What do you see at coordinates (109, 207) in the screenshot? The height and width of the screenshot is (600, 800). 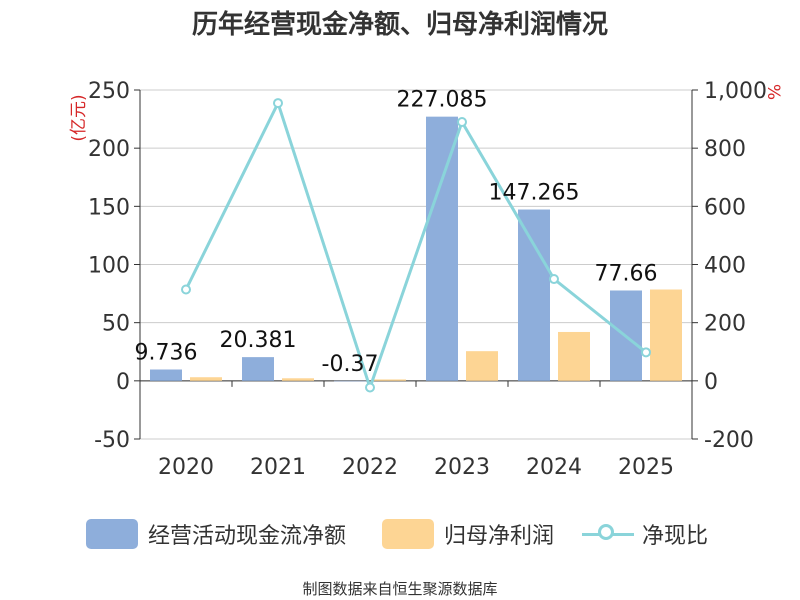 I see `left-tick-label: 150` at bounding box center [109, 207].